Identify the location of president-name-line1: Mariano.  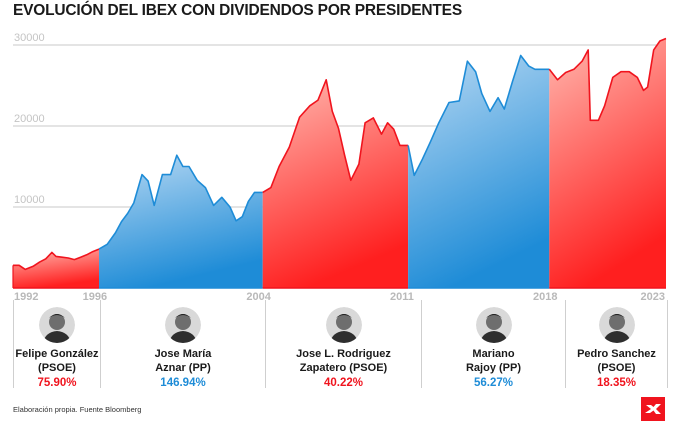
(493, 354).